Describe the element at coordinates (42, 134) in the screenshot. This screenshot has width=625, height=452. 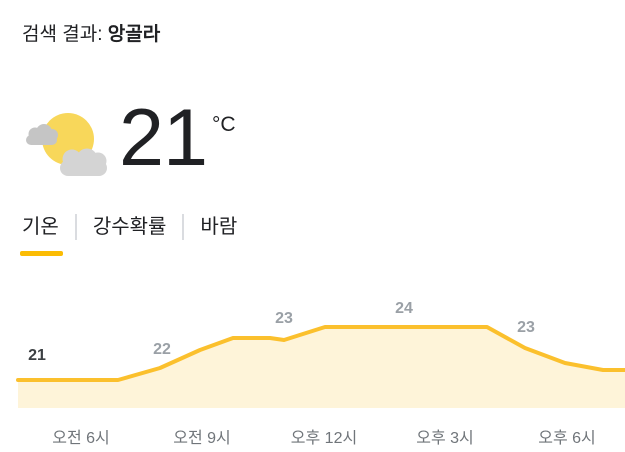
I see `back-cloud-icon` at that location.